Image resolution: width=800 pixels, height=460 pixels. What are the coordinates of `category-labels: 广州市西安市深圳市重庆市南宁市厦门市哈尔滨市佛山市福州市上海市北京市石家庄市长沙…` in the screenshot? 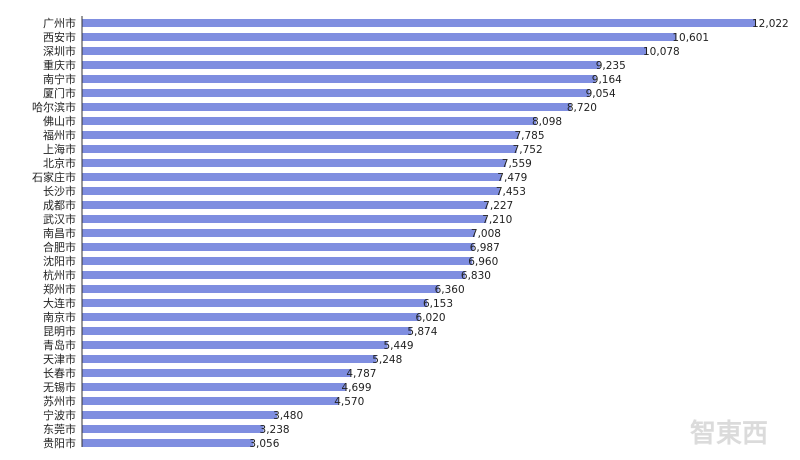 It's located at (54, 233).